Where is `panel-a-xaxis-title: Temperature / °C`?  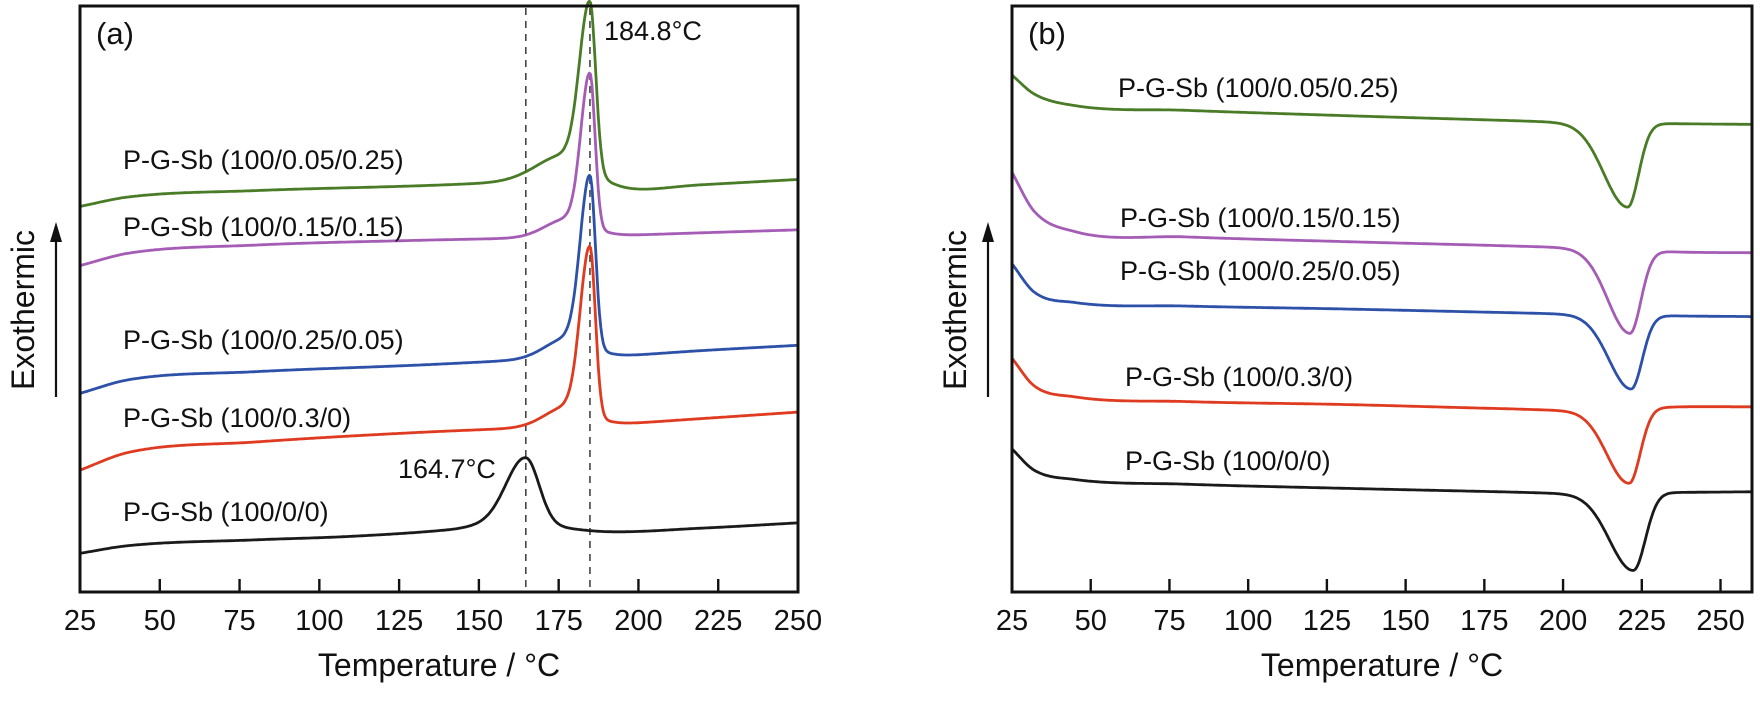
panel-a-xaxis-title: Temperature / °C is located at coordinates (439, 665).